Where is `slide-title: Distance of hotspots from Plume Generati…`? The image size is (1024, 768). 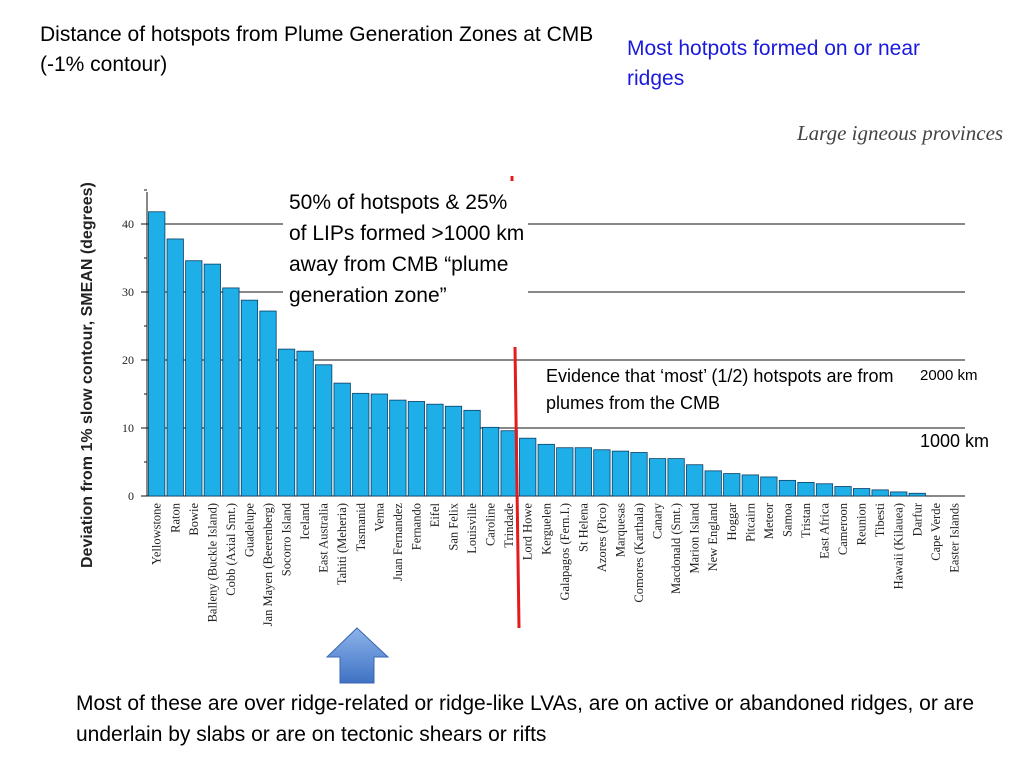
slide-title: Distance of hotspots from Plume Generati… is located at coordinates (317, 49).